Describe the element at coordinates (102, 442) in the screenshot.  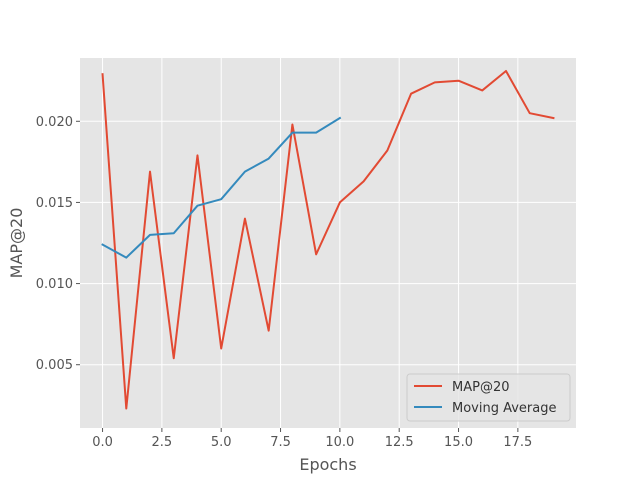
I see `x-tick-label: 0.0` at that location.